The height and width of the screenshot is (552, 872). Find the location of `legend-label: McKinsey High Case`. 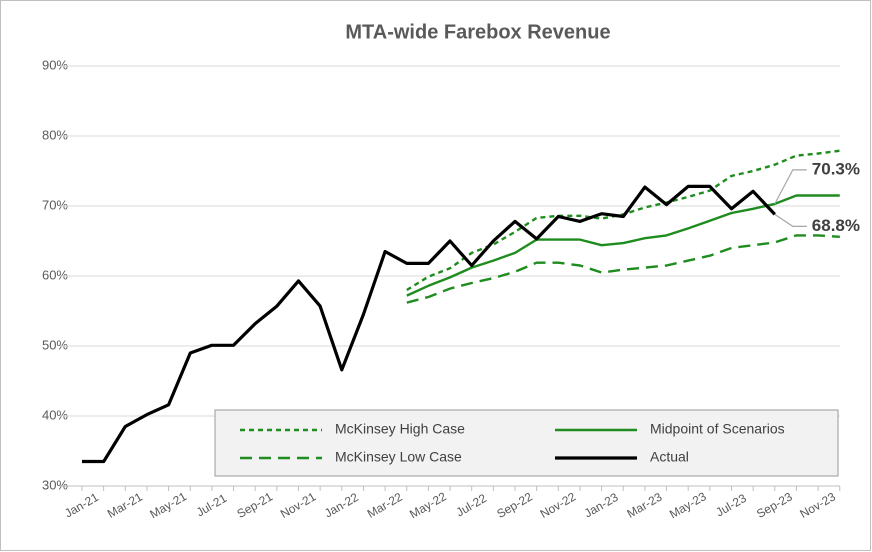

legend-label: McKinsey High Case is located at coordinates (400, 429).